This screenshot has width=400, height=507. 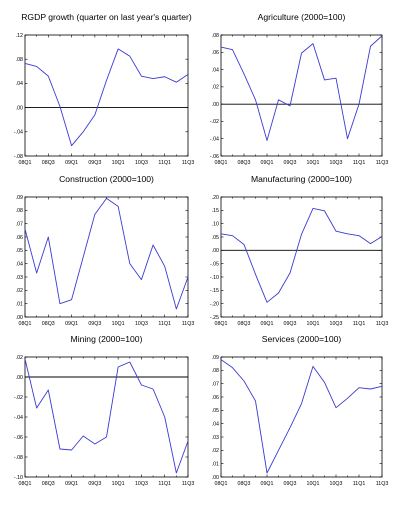 I want to click on chart-title: Construction (2000=100), so click(x=106, y=179).